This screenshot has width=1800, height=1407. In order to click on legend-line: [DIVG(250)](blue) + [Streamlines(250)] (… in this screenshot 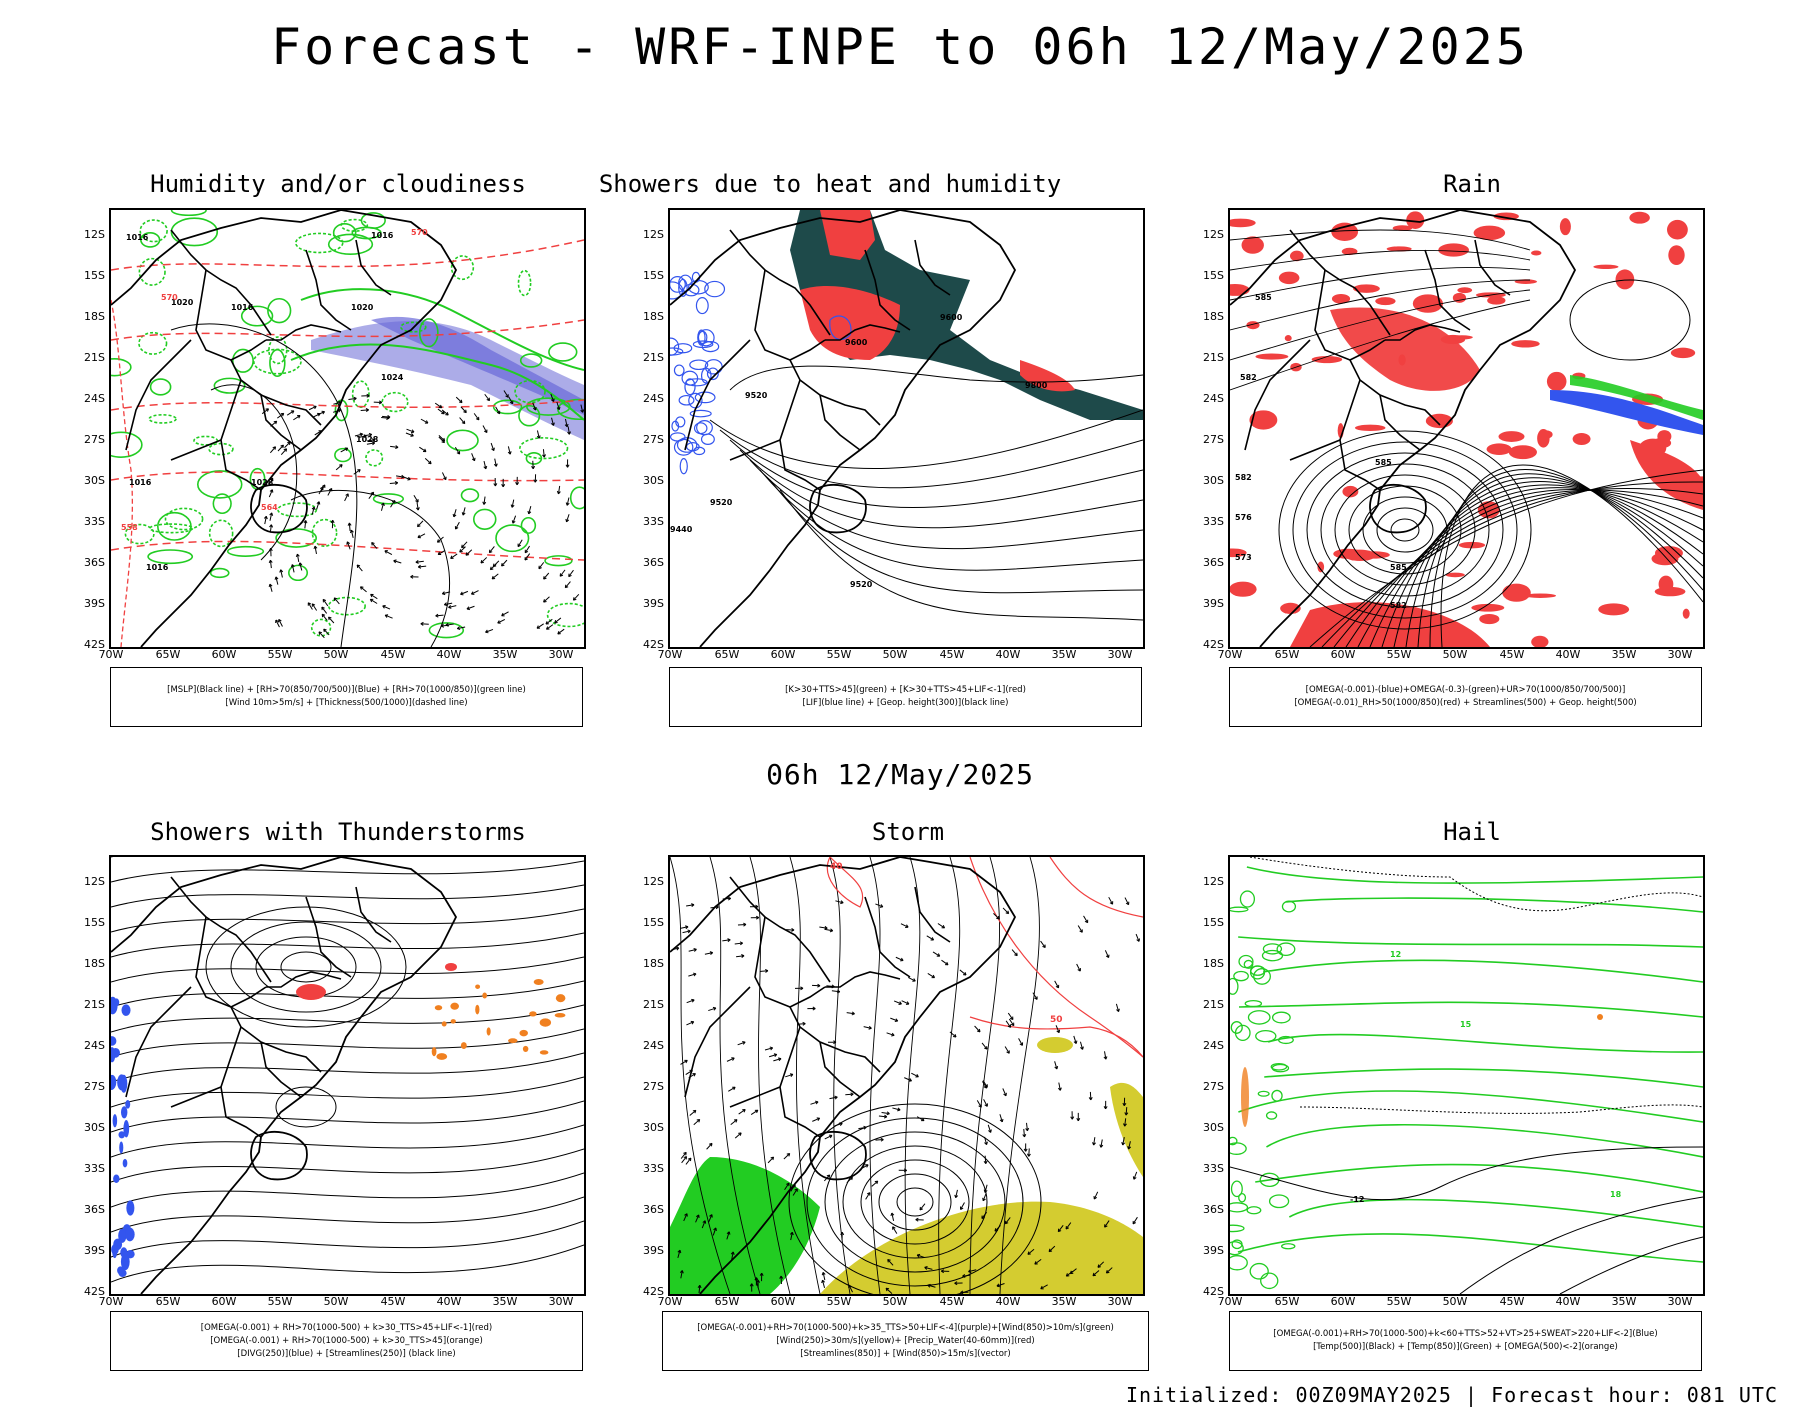, I will do `click(346, 1354)`.